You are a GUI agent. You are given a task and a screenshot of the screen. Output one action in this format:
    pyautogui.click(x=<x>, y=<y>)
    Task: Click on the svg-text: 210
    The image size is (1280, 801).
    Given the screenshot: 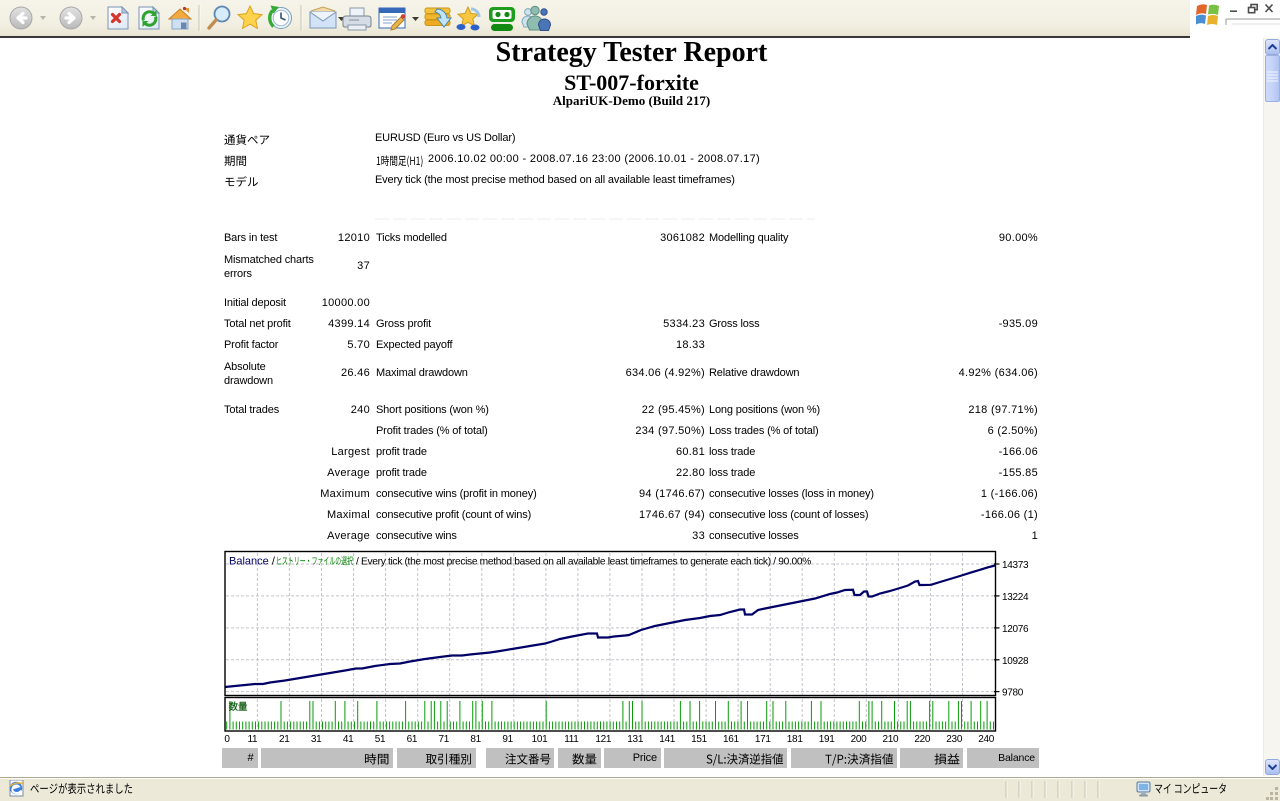 What is the action you would take?
    pyautogui.click(x=891, y=739)
    